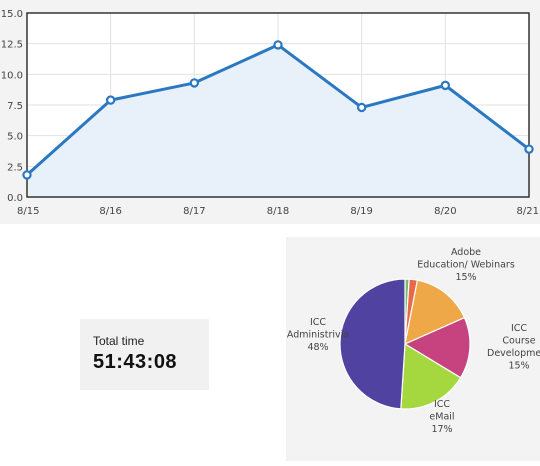 The height and width of the screenshot is (466, 540). What do you see at coordinates (110, 211) in the screenshot?
I see `x-tick-label: 8/16` at bounding box center [110, 211].